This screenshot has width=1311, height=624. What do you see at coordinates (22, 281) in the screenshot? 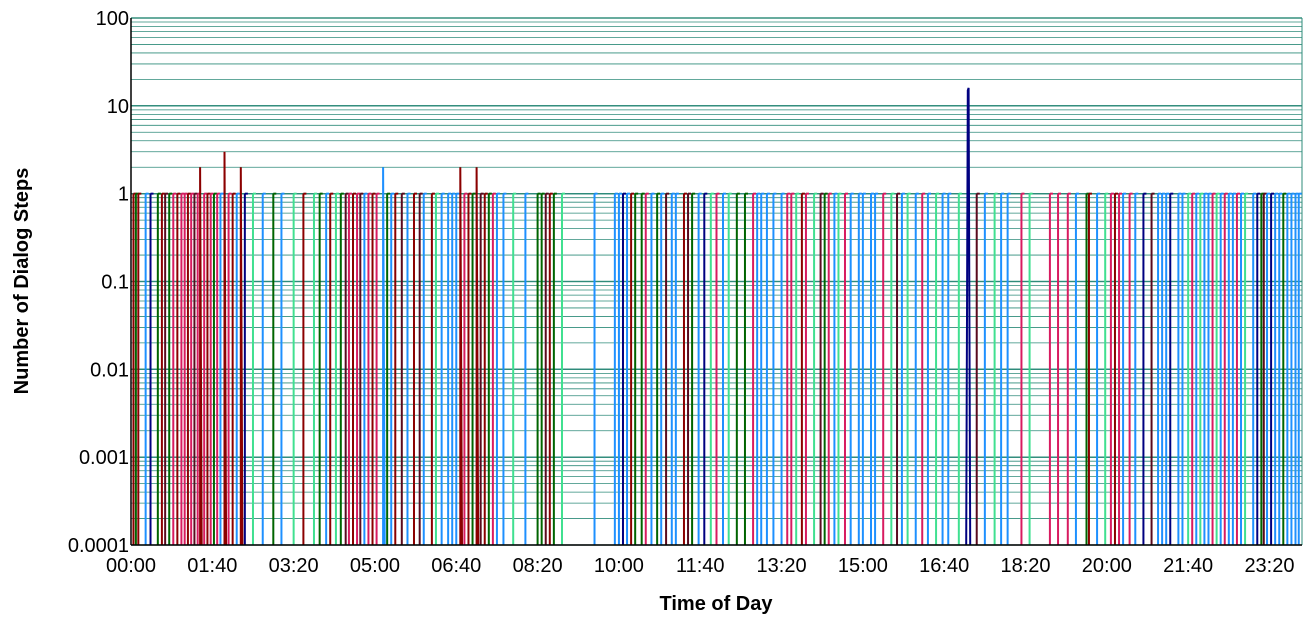
I see `y-axis-title: Number of Dialog Steps` at bounding box center [22, 281].